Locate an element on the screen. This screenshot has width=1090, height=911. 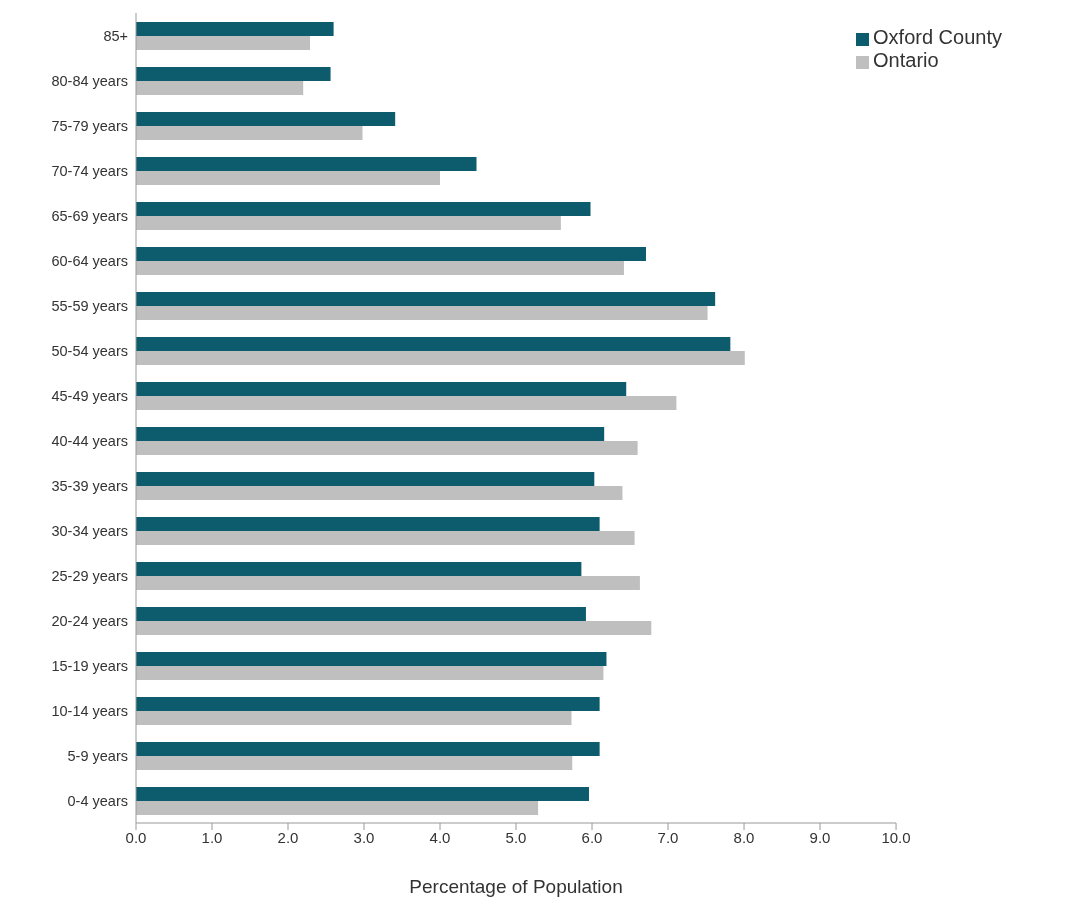
y-tick-label: 20-24 years is located at coordinates (89, 620).